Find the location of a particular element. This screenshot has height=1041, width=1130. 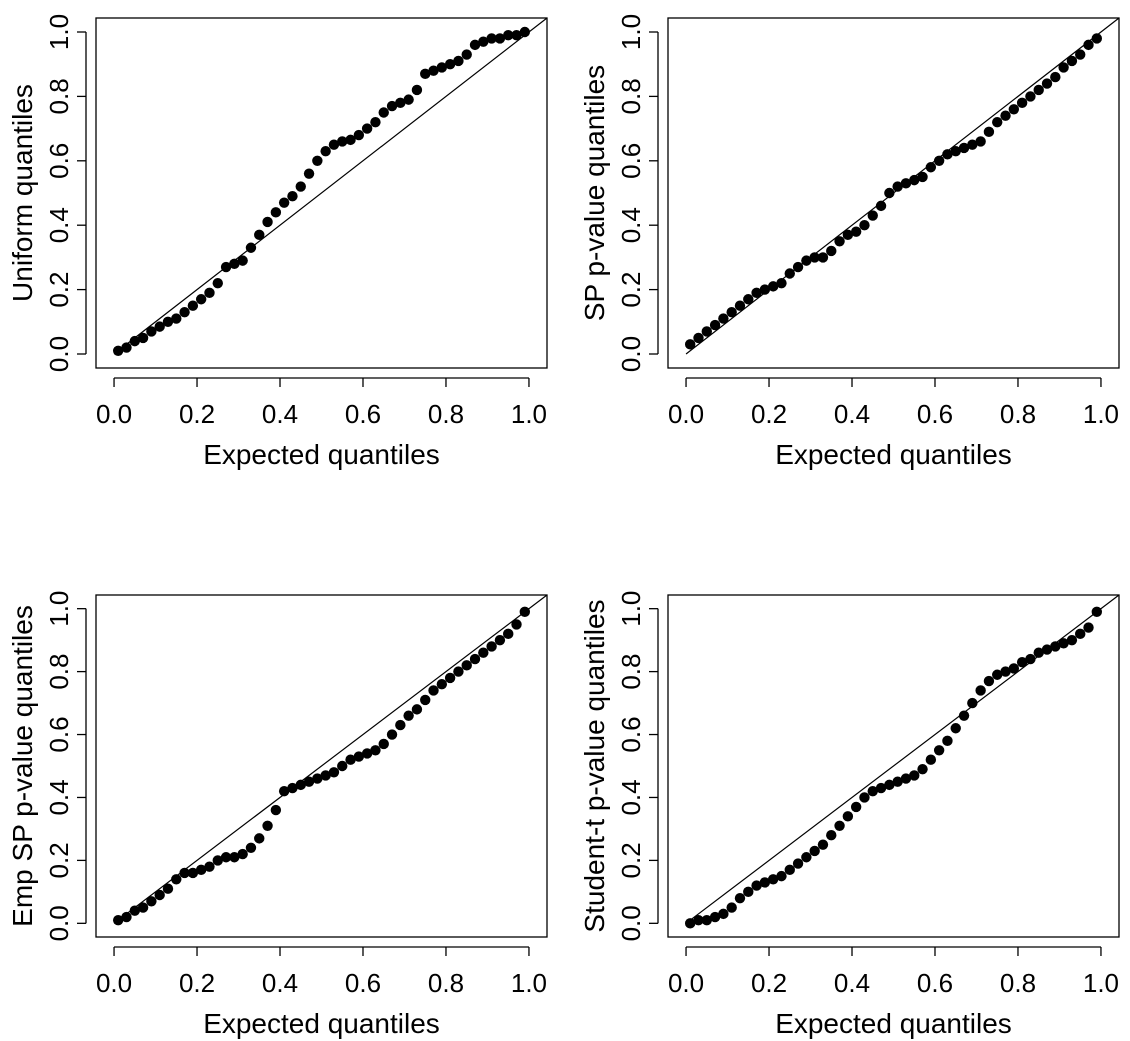

y-tick-label: 0.2 is located at coordinates (631, 860).